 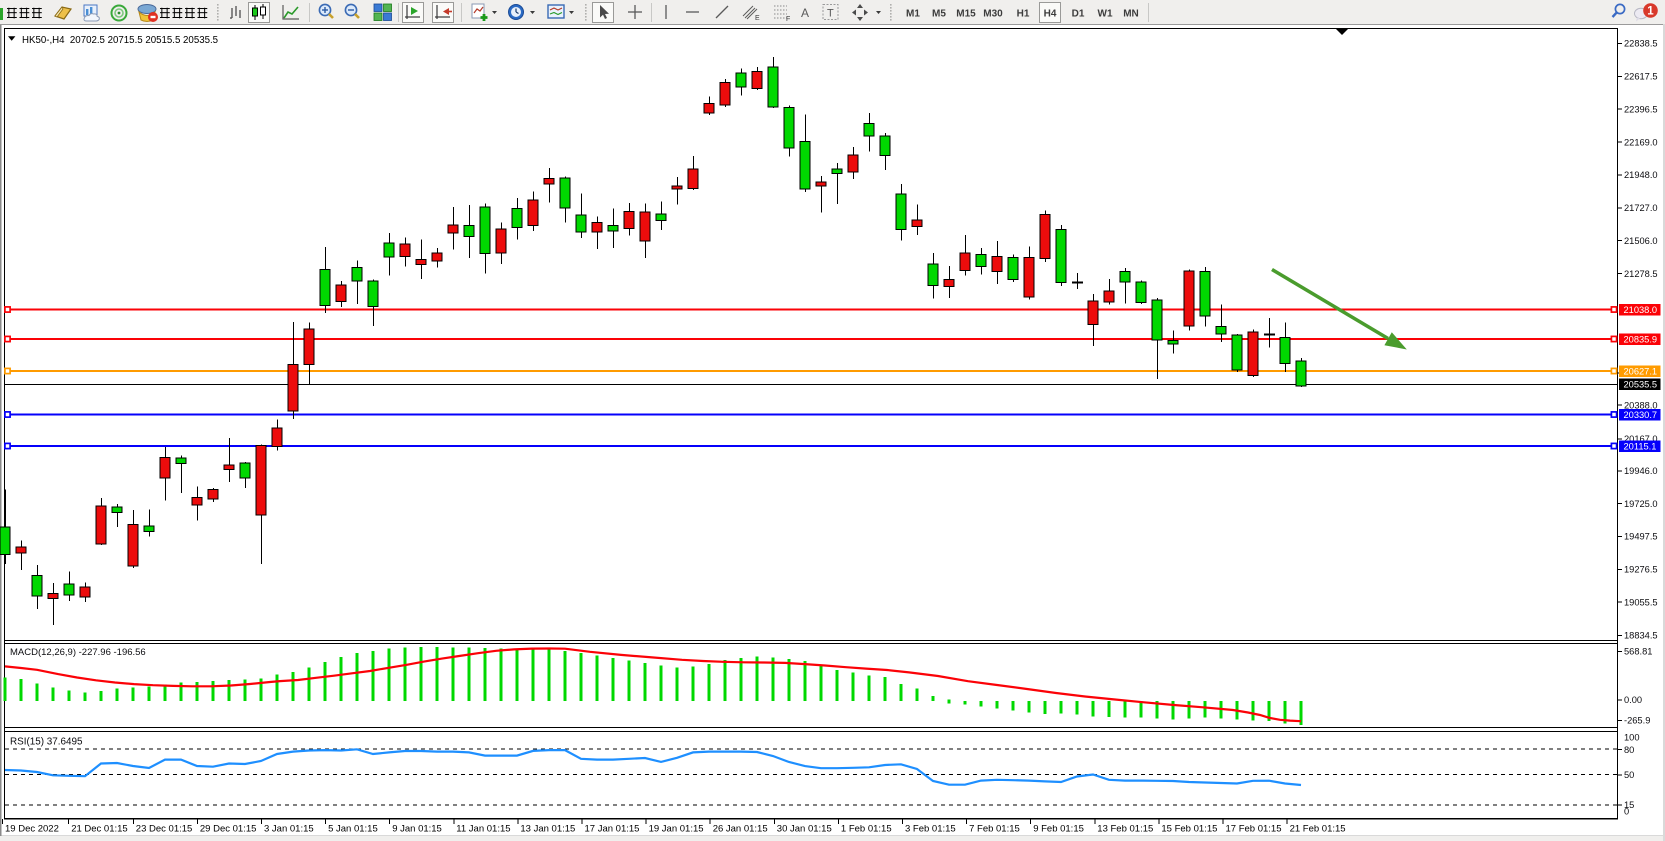 What do you see at coordinates (547, 829) in the screenshot?
I see `svg-text: 13 Jan 01:15` at bounding box center [547, 829].